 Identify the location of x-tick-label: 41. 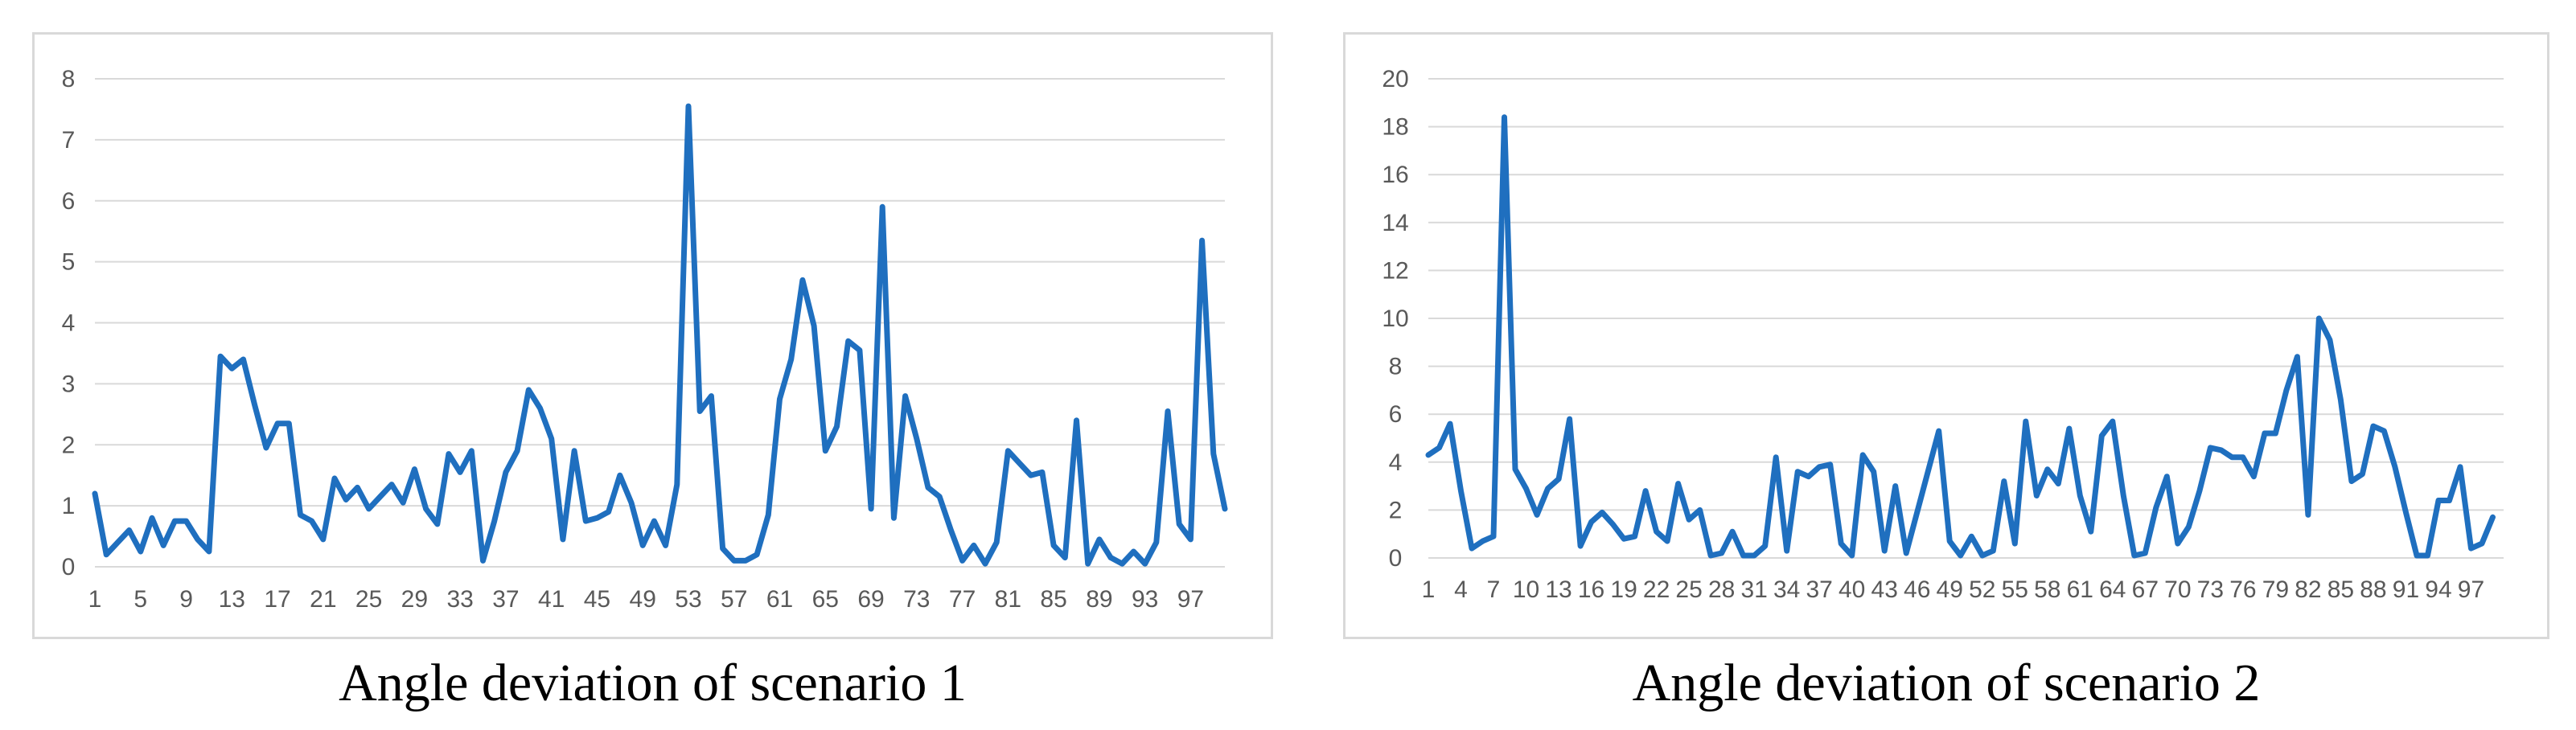
(551, 599).